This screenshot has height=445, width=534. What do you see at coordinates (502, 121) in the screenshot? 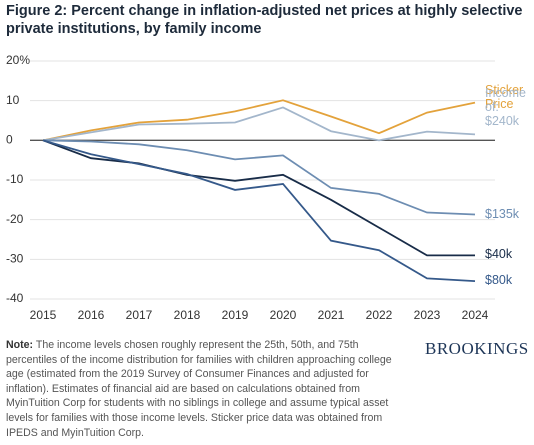
I see `series-label: $240k` at bounding box center [502, 121].